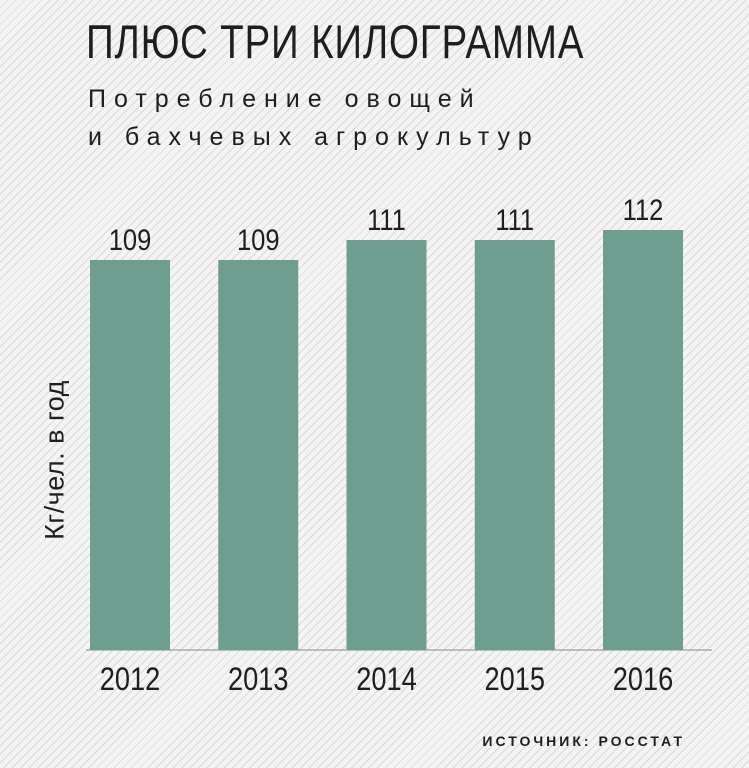 The image size is (749, 768). What do you see at coordinates (130, 455) in the screenshot?
I see `bar-2012` at bounding box center [130, 455].